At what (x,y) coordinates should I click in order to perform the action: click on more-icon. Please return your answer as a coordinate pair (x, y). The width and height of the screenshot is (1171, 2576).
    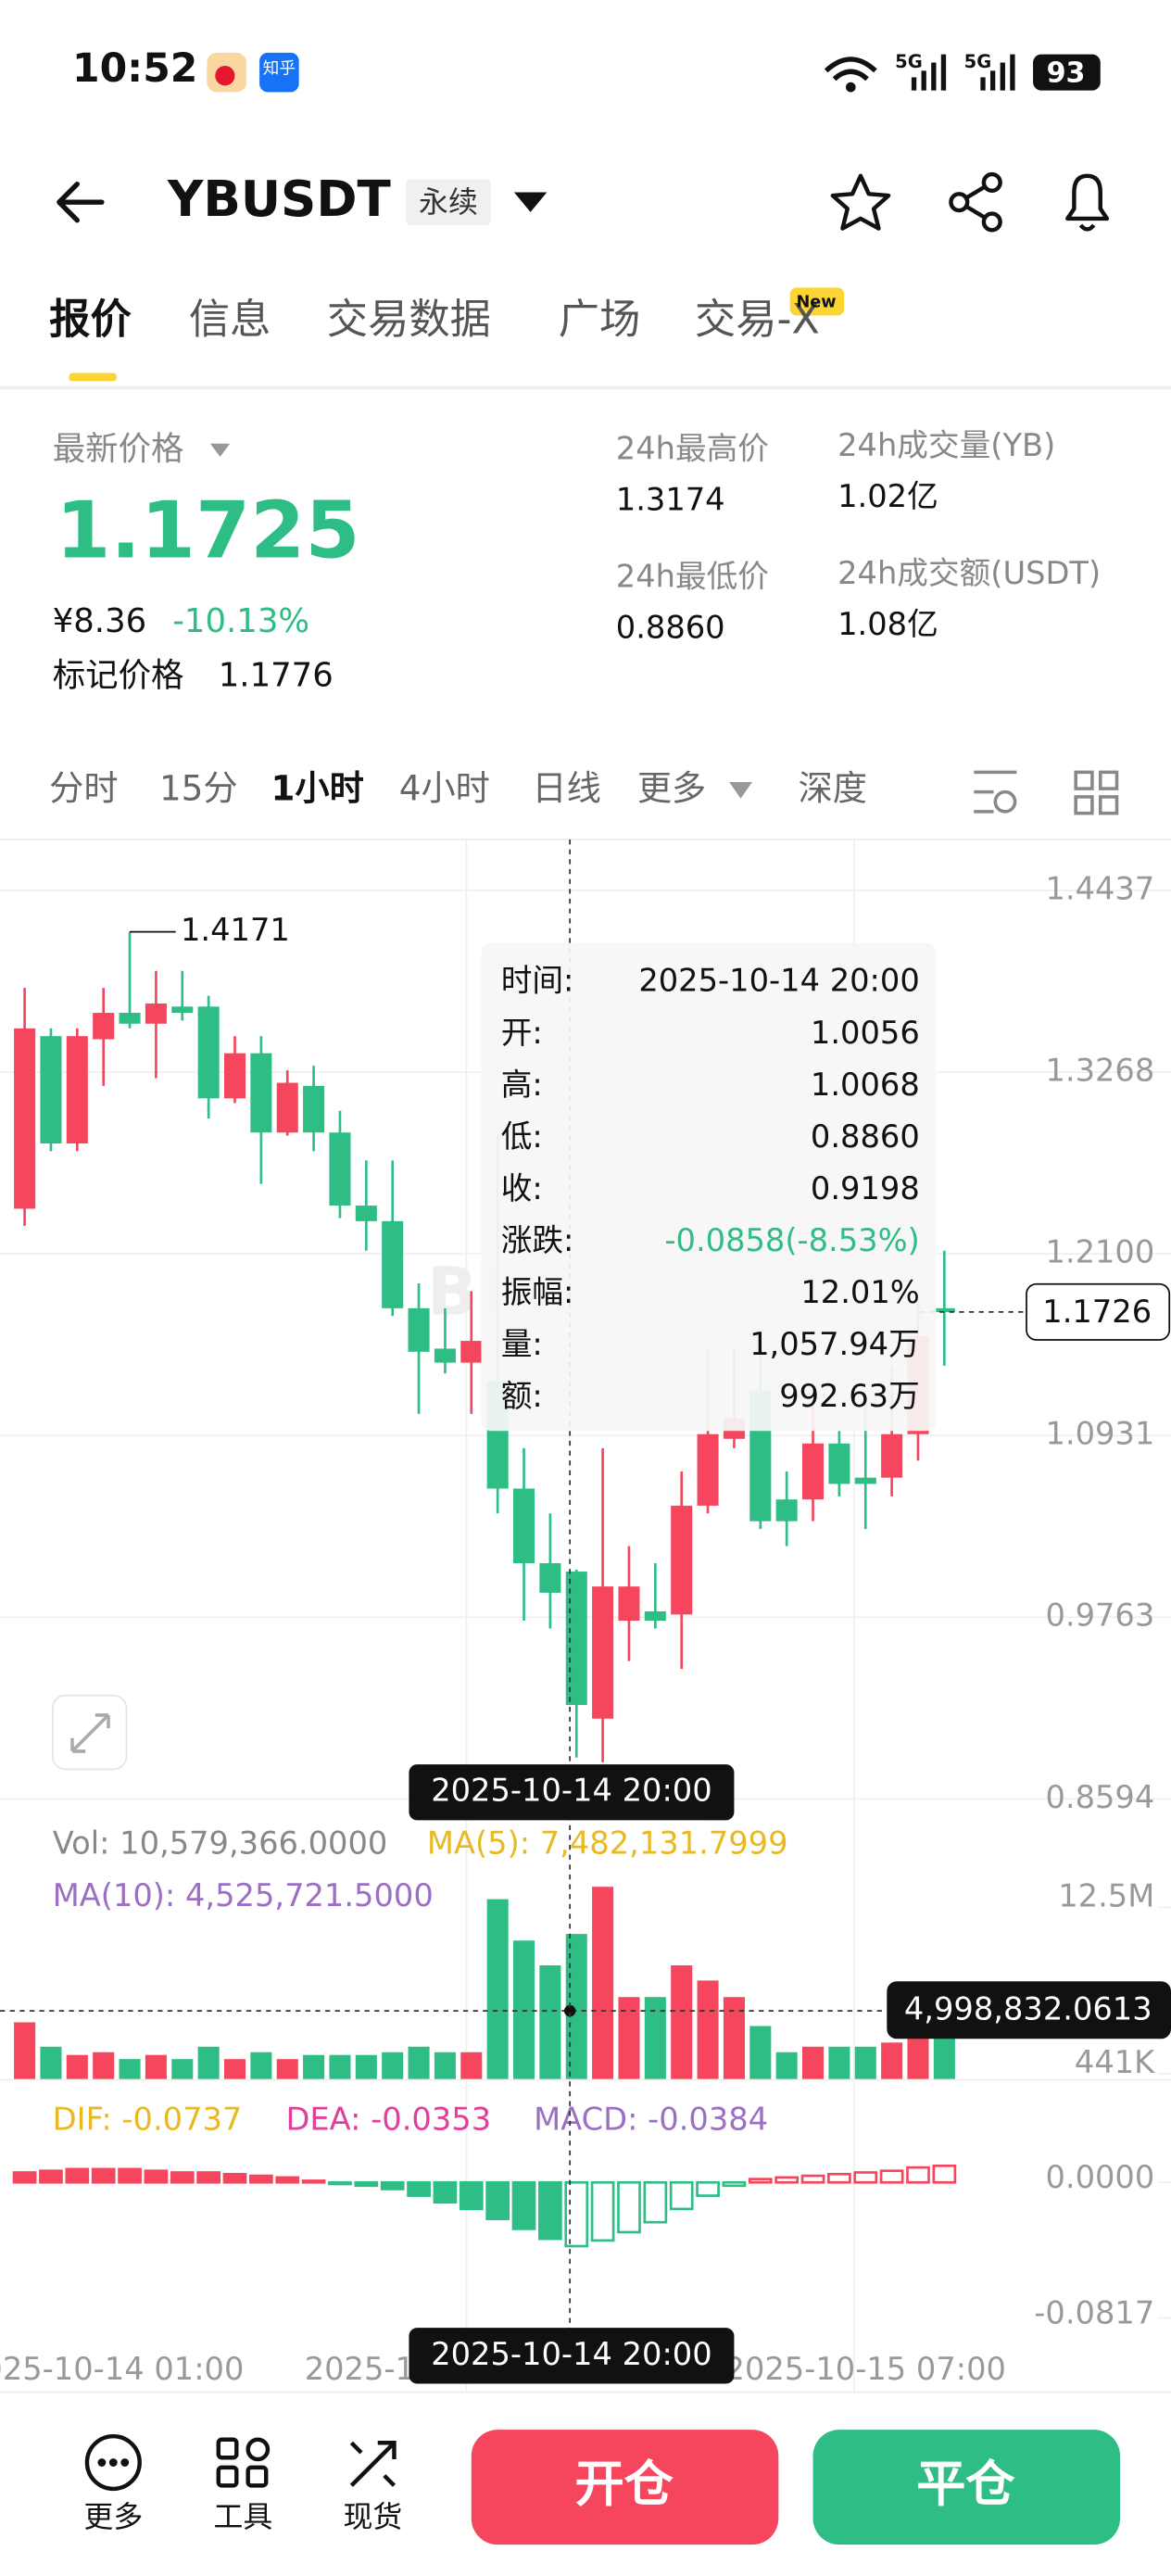
    Looking at the image, I should click on (113, 2462).